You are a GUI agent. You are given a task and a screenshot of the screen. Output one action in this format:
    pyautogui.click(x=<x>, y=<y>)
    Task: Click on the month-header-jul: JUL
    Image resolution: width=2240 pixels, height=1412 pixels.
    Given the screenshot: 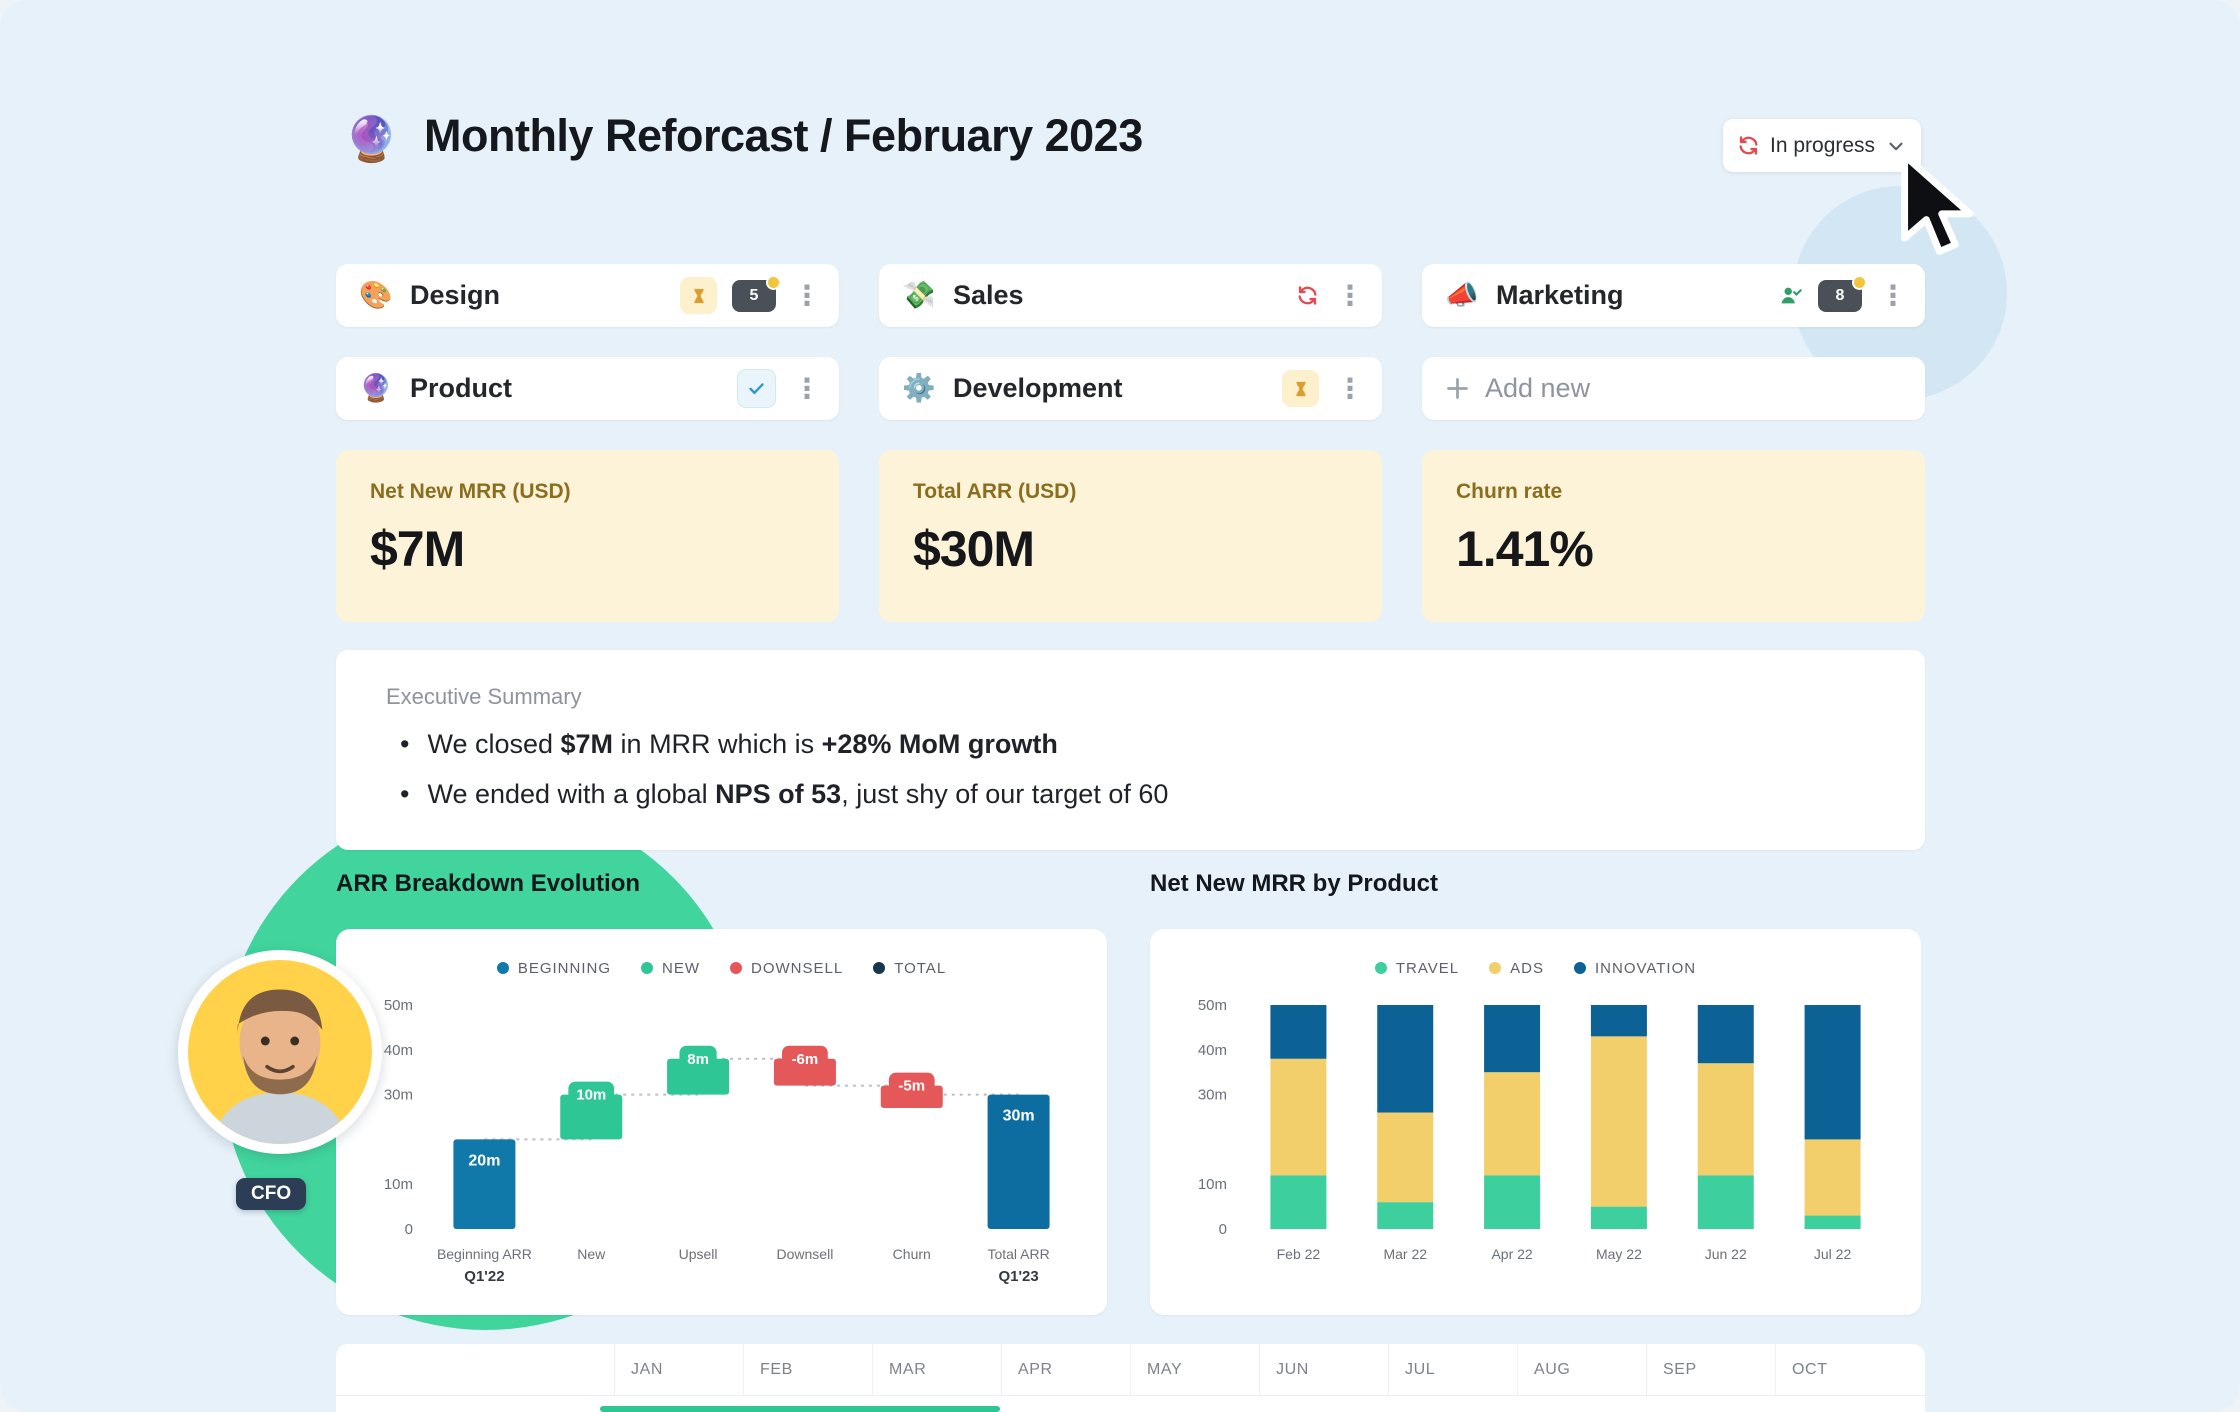 What is the action you would take?
    pyautogui.click(x=1452, y=1369)
    